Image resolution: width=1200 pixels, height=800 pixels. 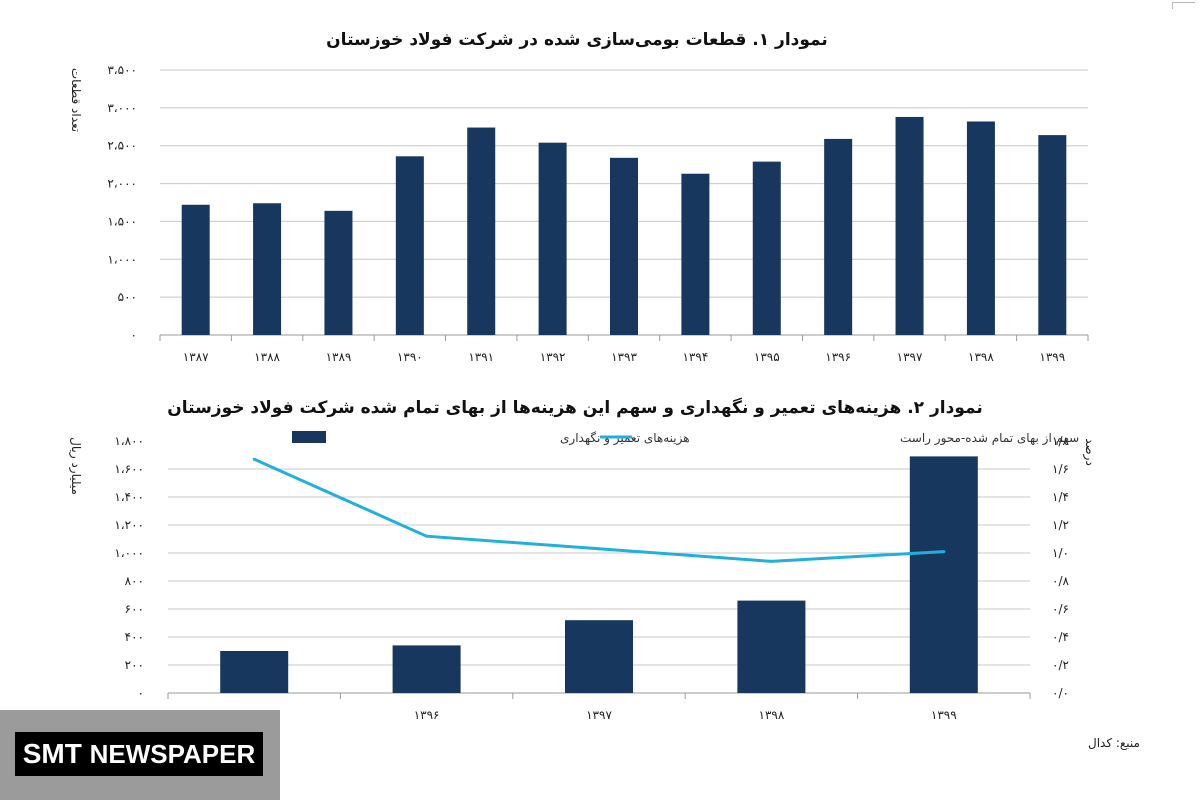 What do you see at coordinates (1052, 357) in the screenshot?
I see `chart-1-x-tick-label: ۱۳۹۹` at bounding box center [1052, 357].